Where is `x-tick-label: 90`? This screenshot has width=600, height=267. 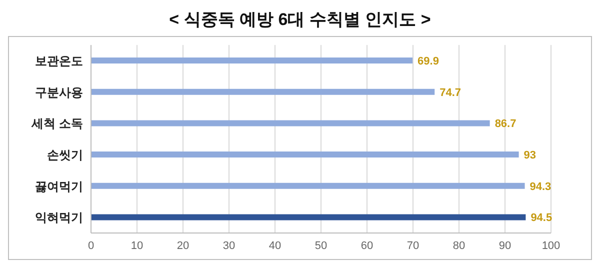 x-tick-label: 90 is located at coordinates (505, 246).